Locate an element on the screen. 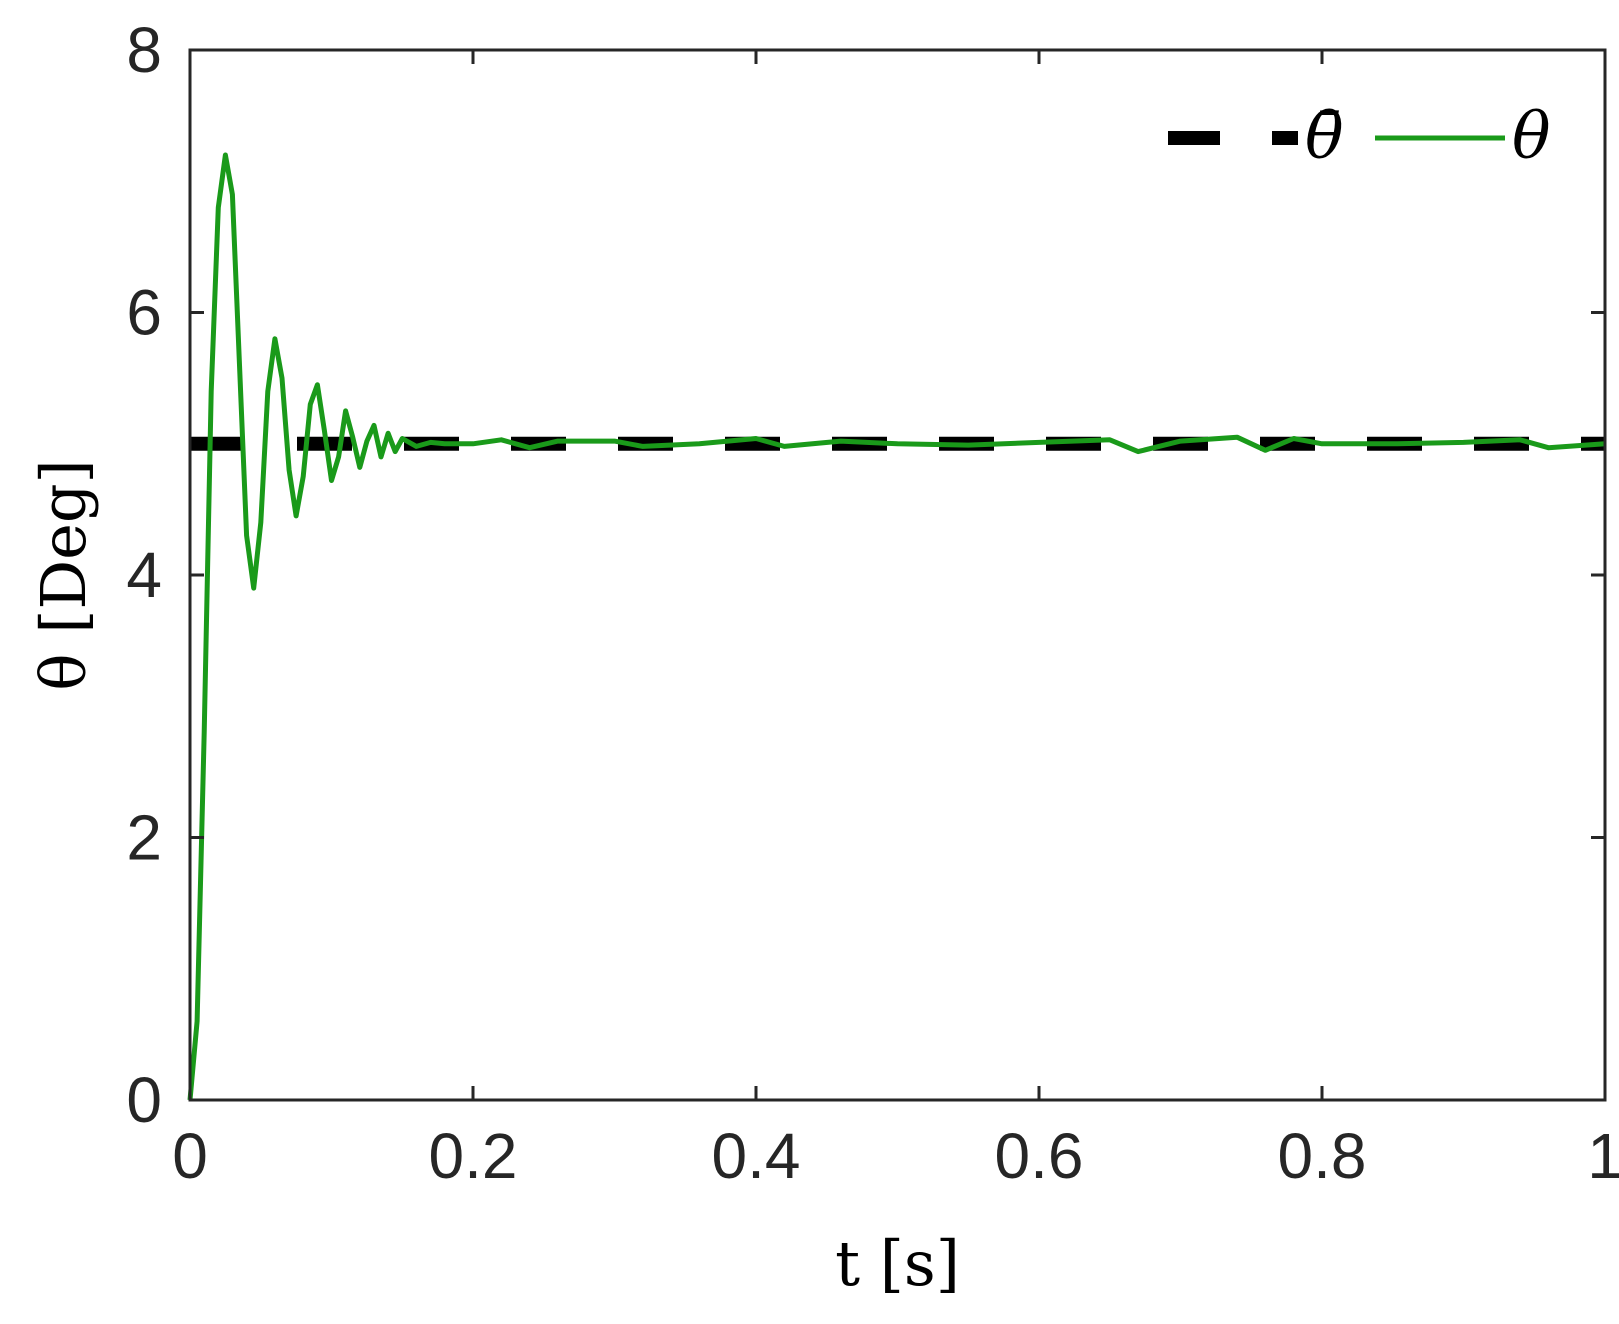 This screenshot has width=1619, height=1324. legend-label-response: θ is located at coordinates (1531, 137).